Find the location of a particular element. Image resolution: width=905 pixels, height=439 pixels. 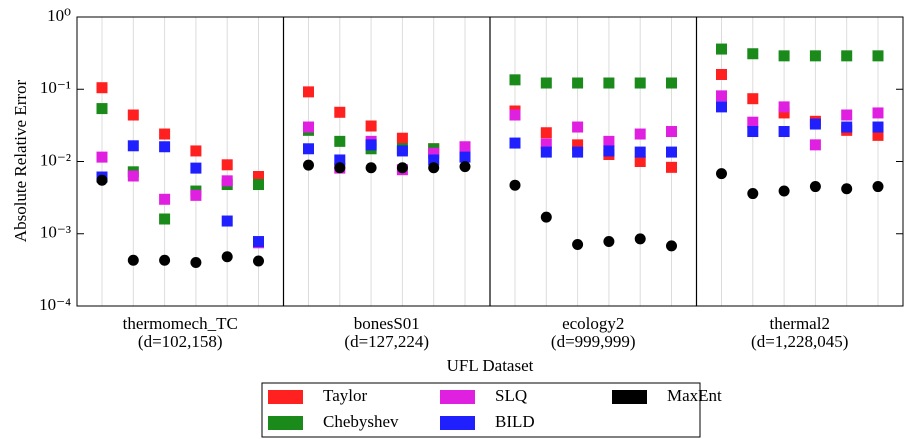

x-tick-sublabel: (d=1,228,045) is located at coordinates (799, 341).